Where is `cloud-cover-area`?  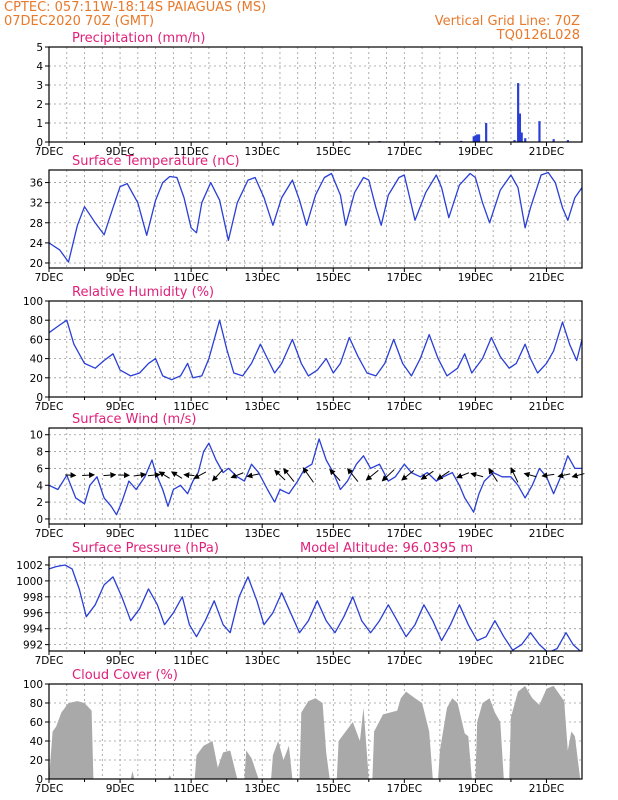 cloud-cover-area is located at coordinates (315, 732).